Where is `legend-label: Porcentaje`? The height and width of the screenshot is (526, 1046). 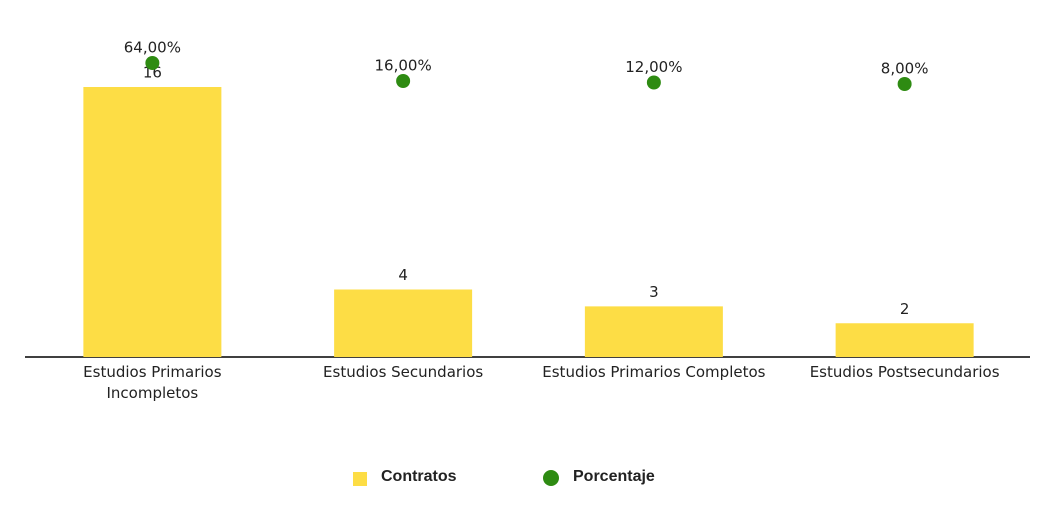 legend-label: Porcentaje is located at coordinates (614, 476).